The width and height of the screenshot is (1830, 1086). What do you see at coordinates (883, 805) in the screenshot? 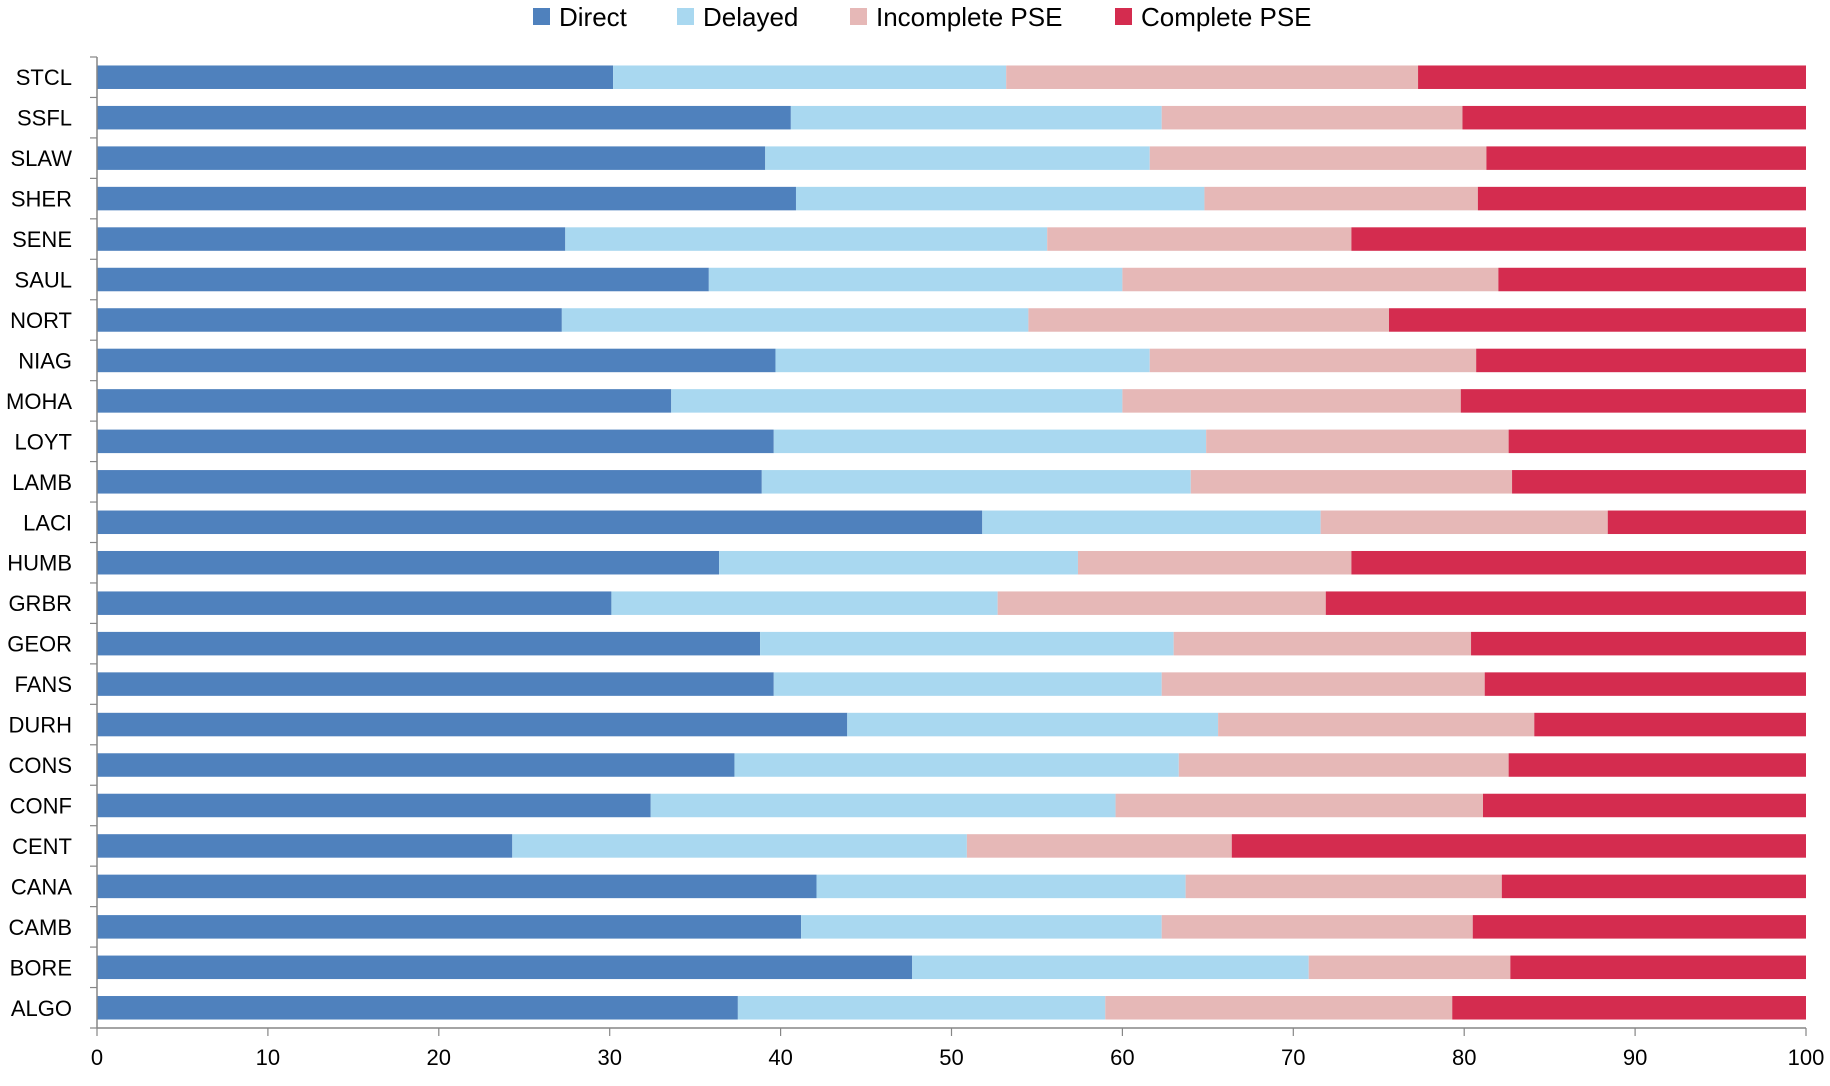
I see `bar-conf-delayed` at bounding box center [883, 805].